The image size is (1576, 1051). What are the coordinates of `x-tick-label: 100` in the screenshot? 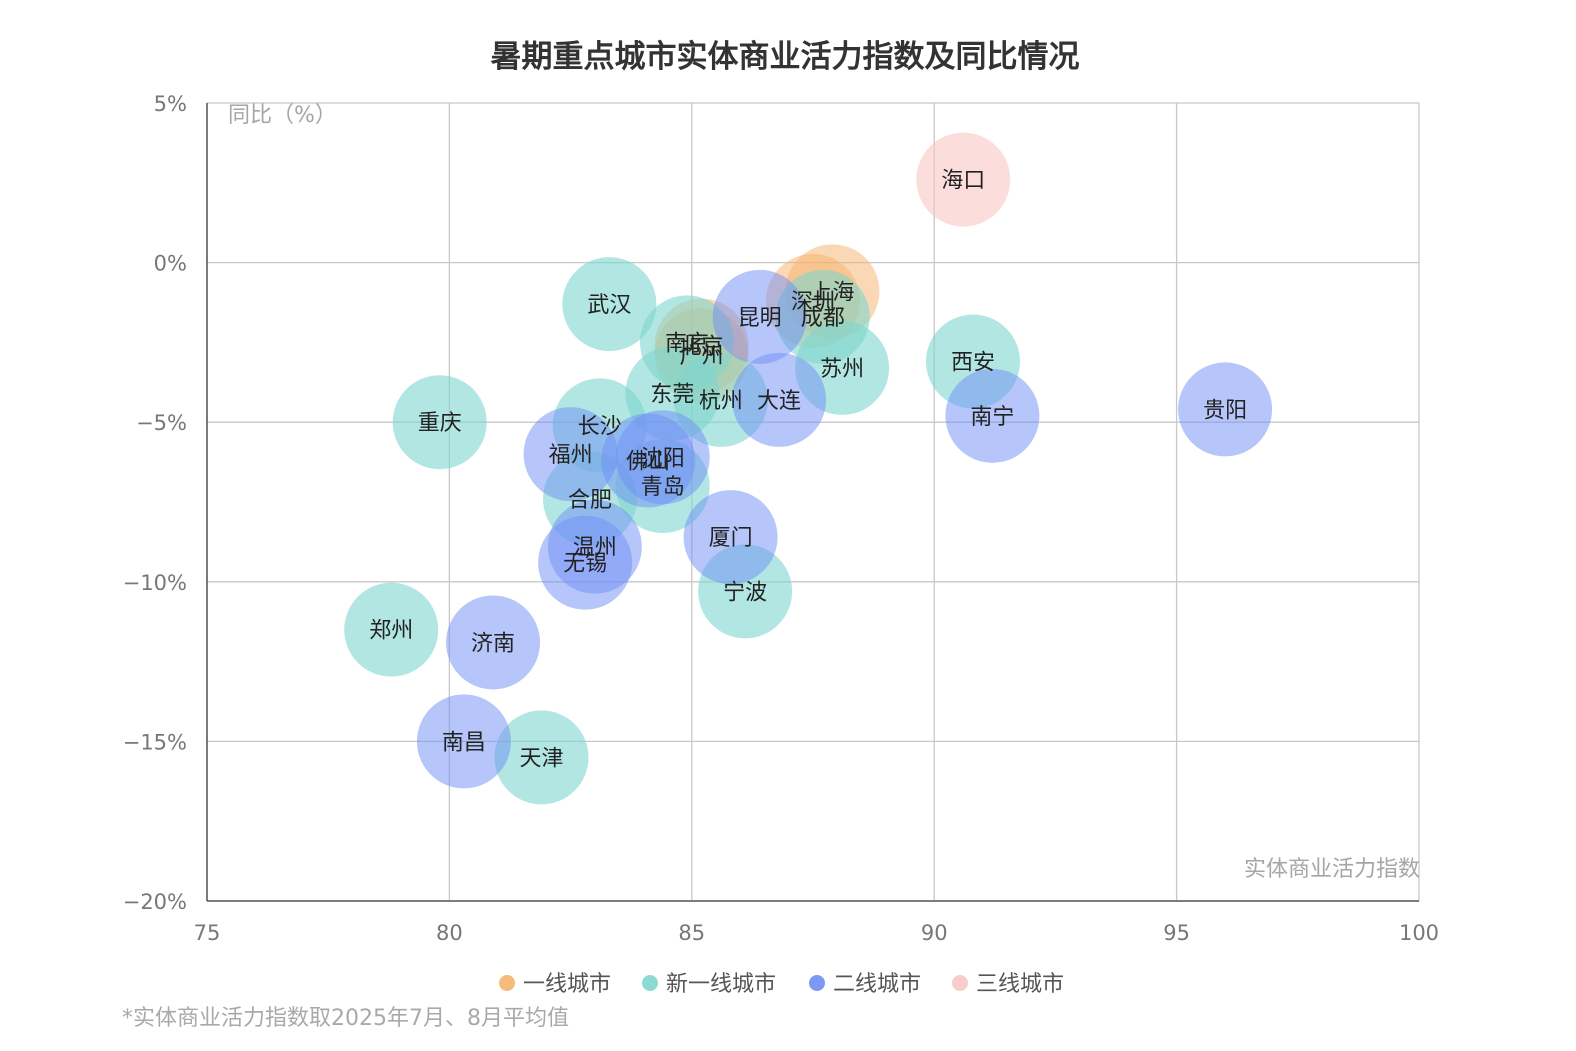 It's located at (1419, 933).